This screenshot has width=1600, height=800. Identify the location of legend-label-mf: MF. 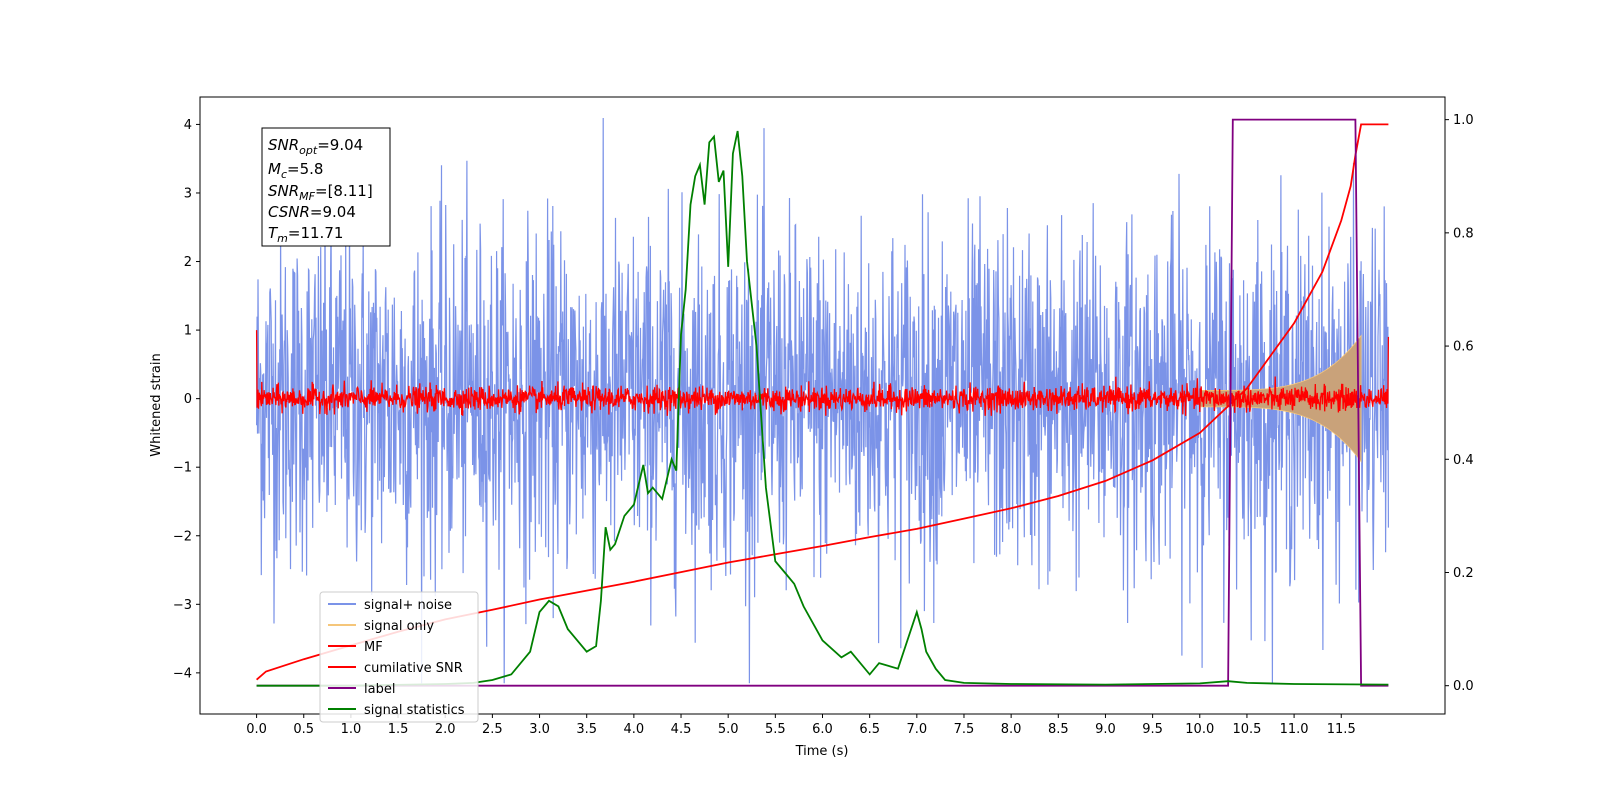
(373, 647).